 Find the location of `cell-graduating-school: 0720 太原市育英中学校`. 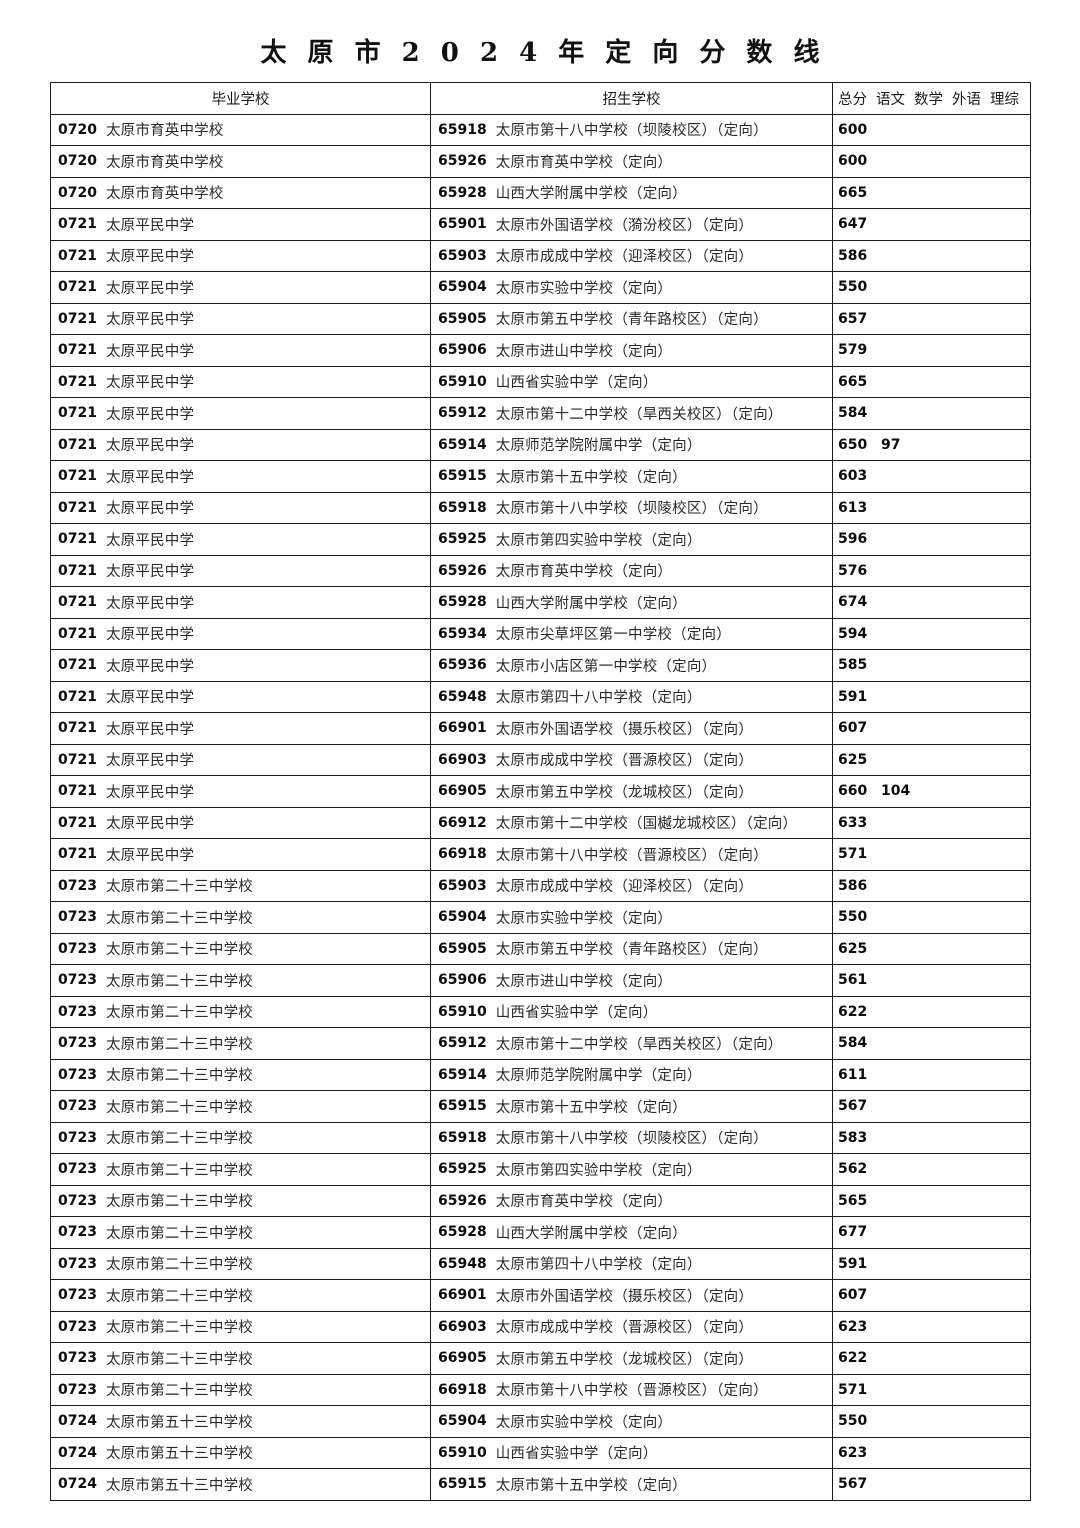

cell-graduating-school: 0720 太原市育英中学校 is located at coordinates (240, 129).